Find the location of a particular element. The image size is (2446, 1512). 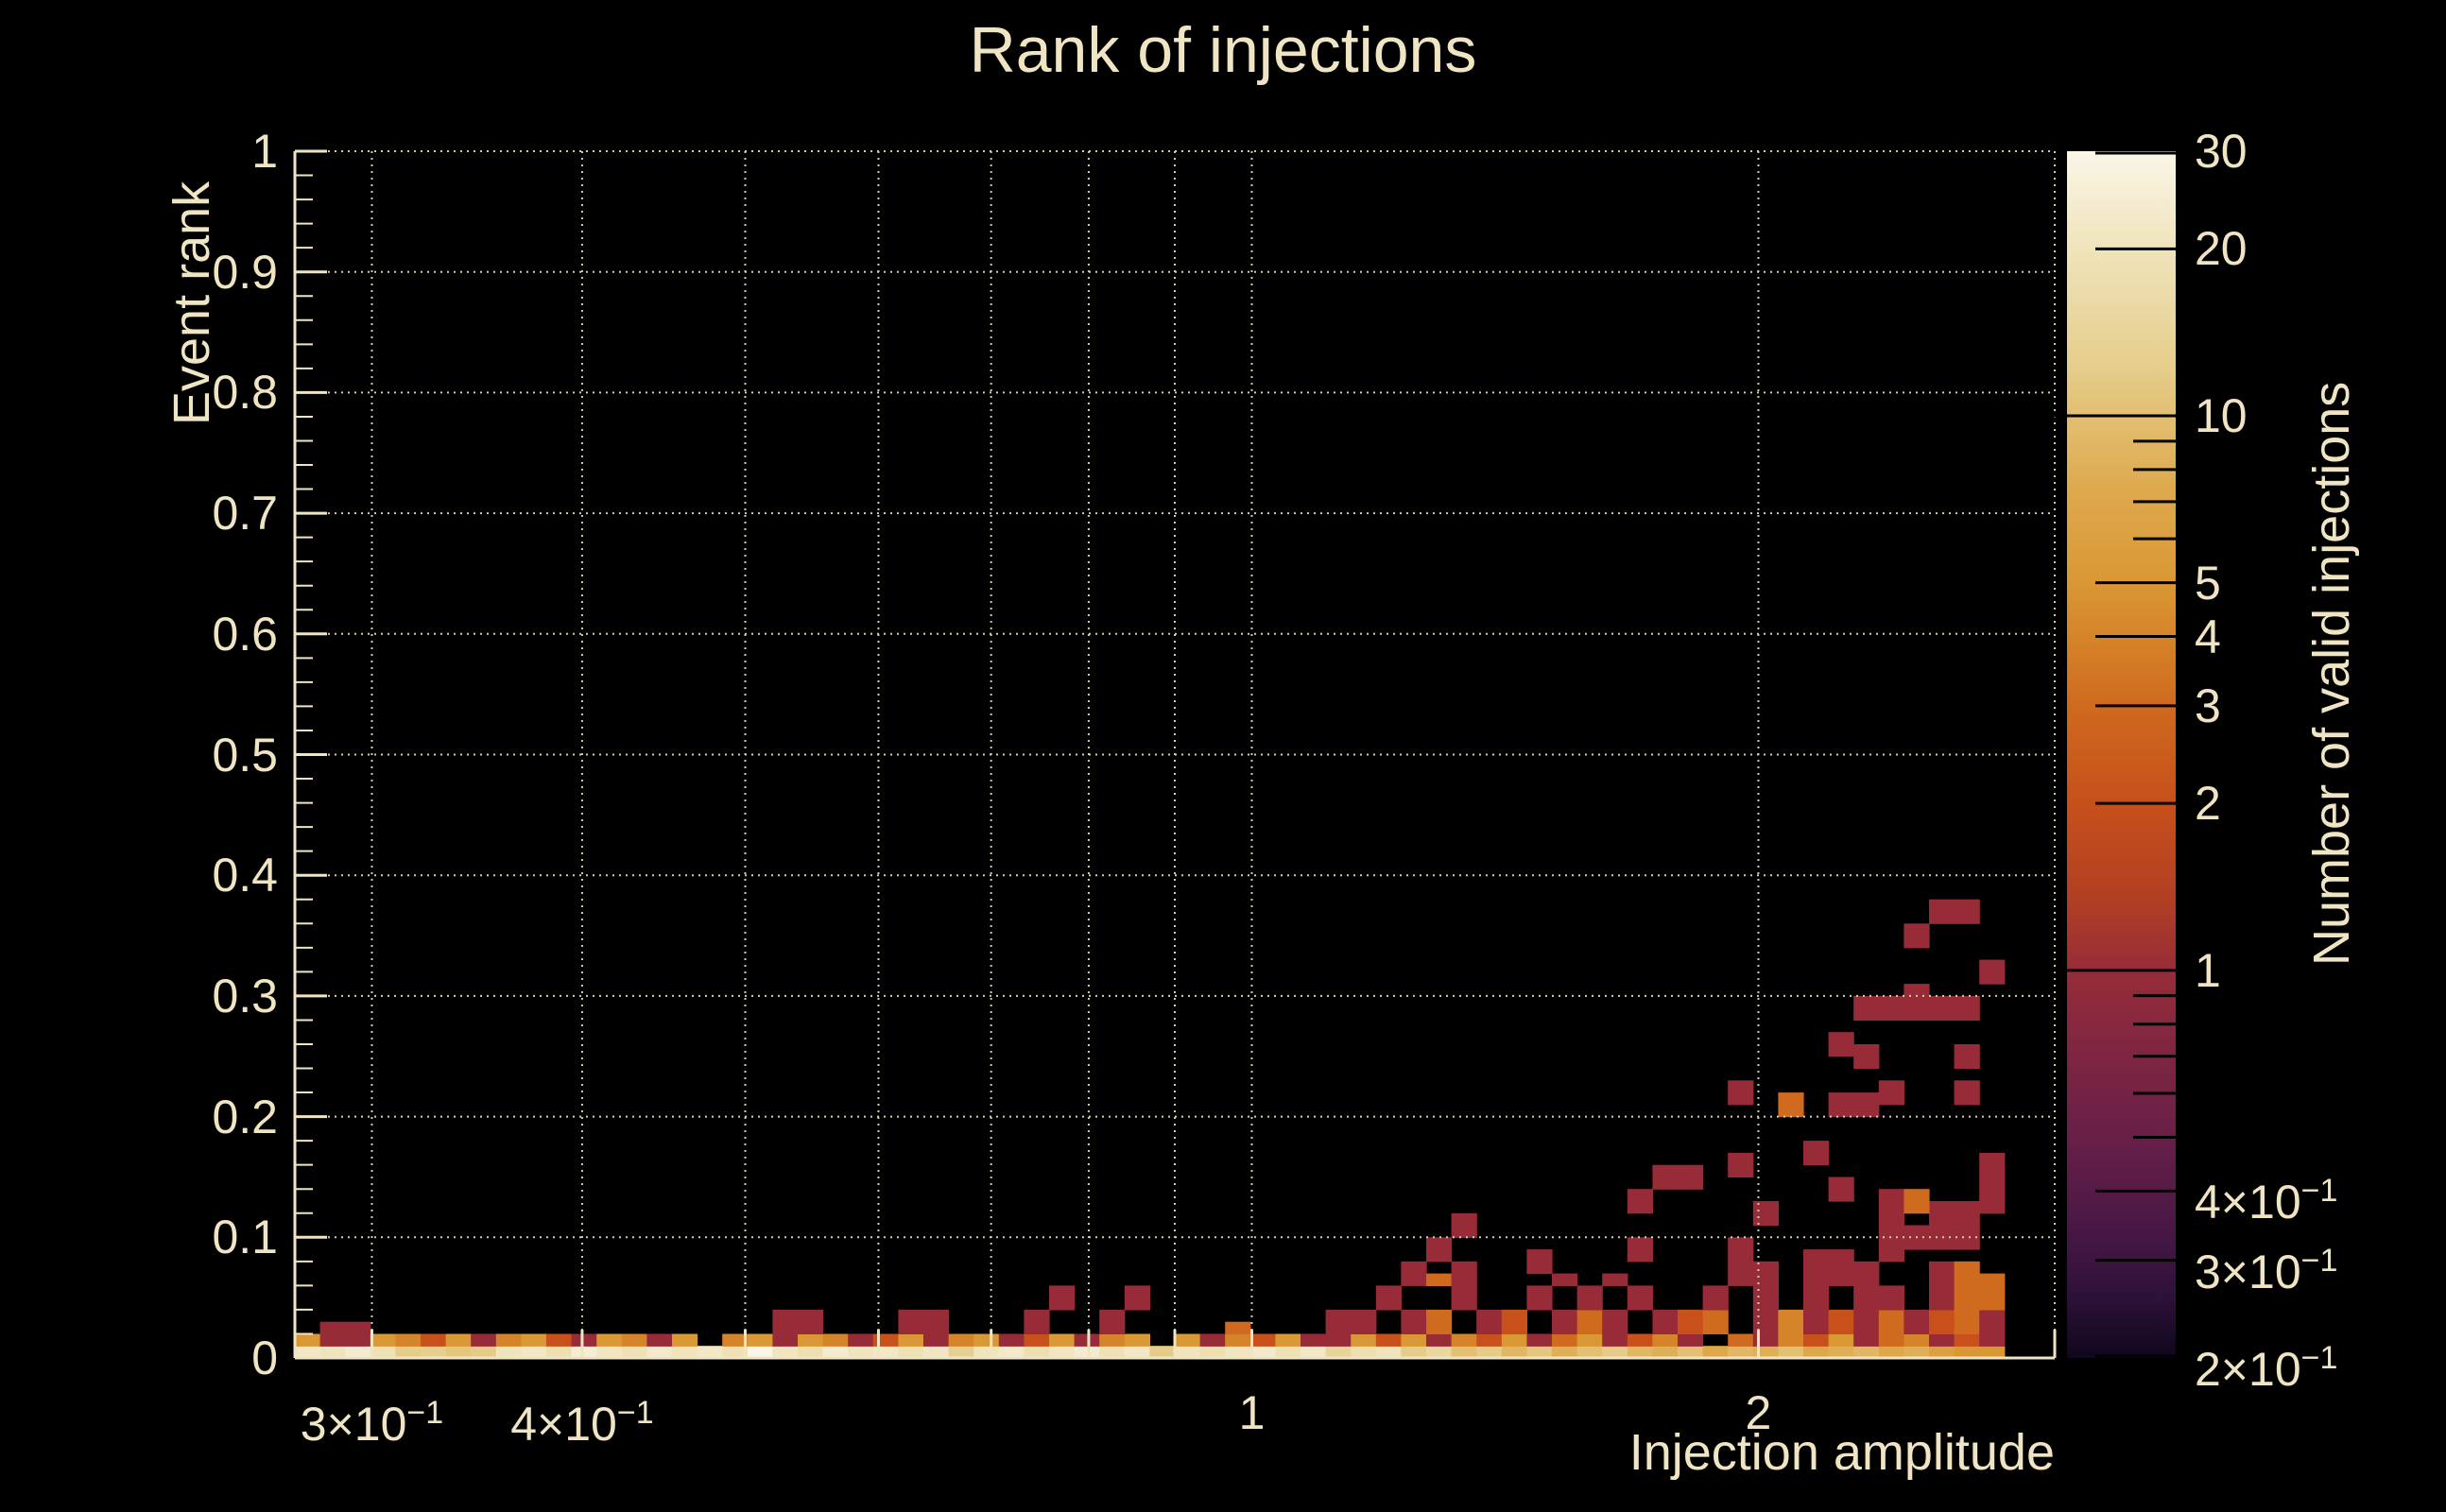

y-tick-label: 0.4 is located at coordinates (245, 875).